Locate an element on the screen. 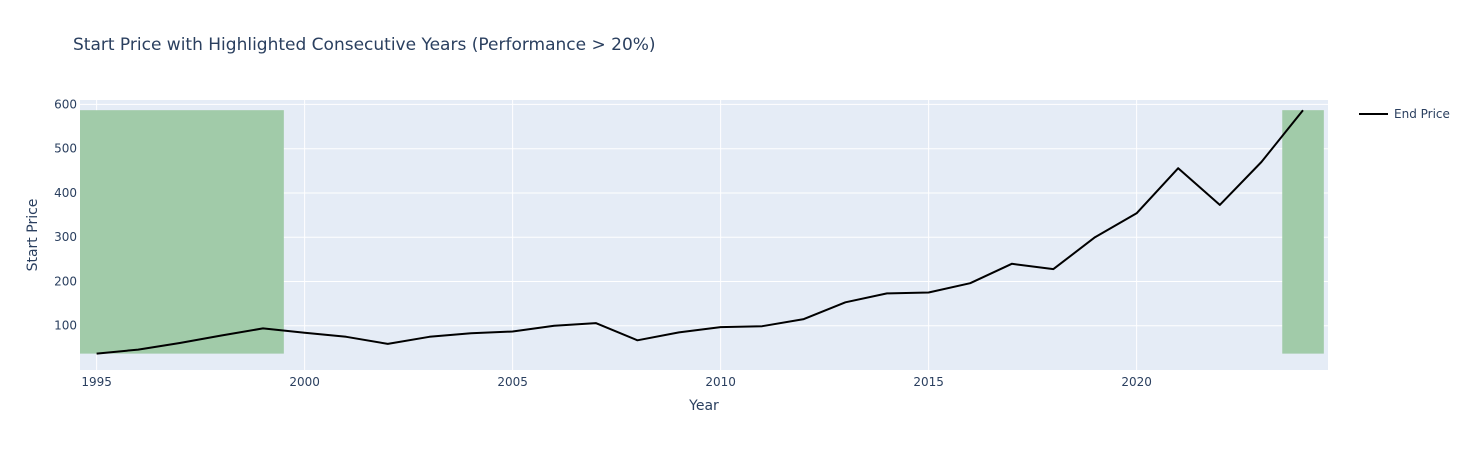 This screenshot has width=1467, height=454. x-tick-label: 2000 is located at coordinates (304, 382).